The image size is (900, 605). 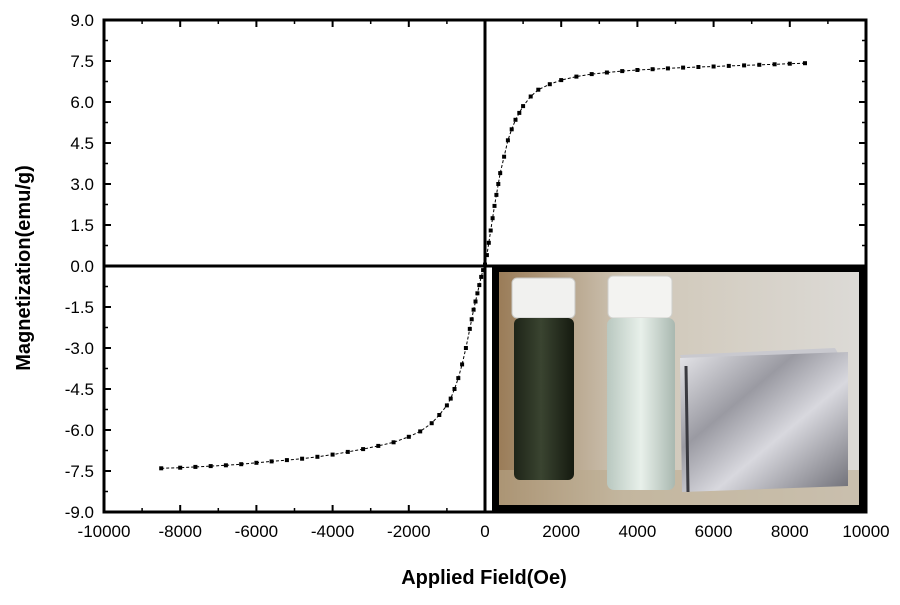 What do you see at coordinates (79, 307) in the screenshot?
I see `y-tick-label: -1.5` at bounding box center [79, 307].